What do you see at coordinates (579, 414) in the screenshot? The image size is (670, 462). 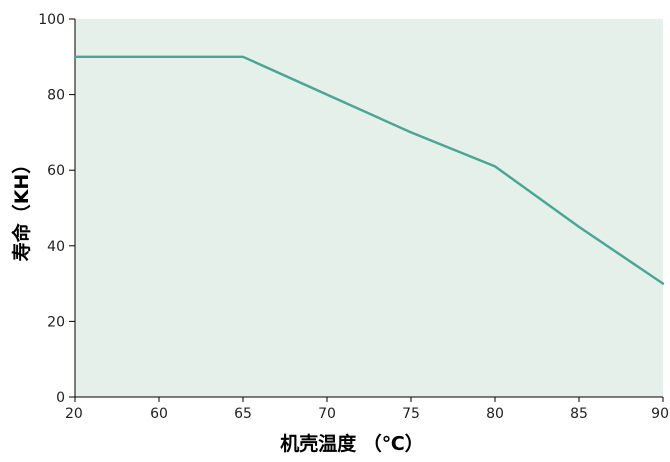 I see `x-tick-label: 85` at bounding box center [579, 414].